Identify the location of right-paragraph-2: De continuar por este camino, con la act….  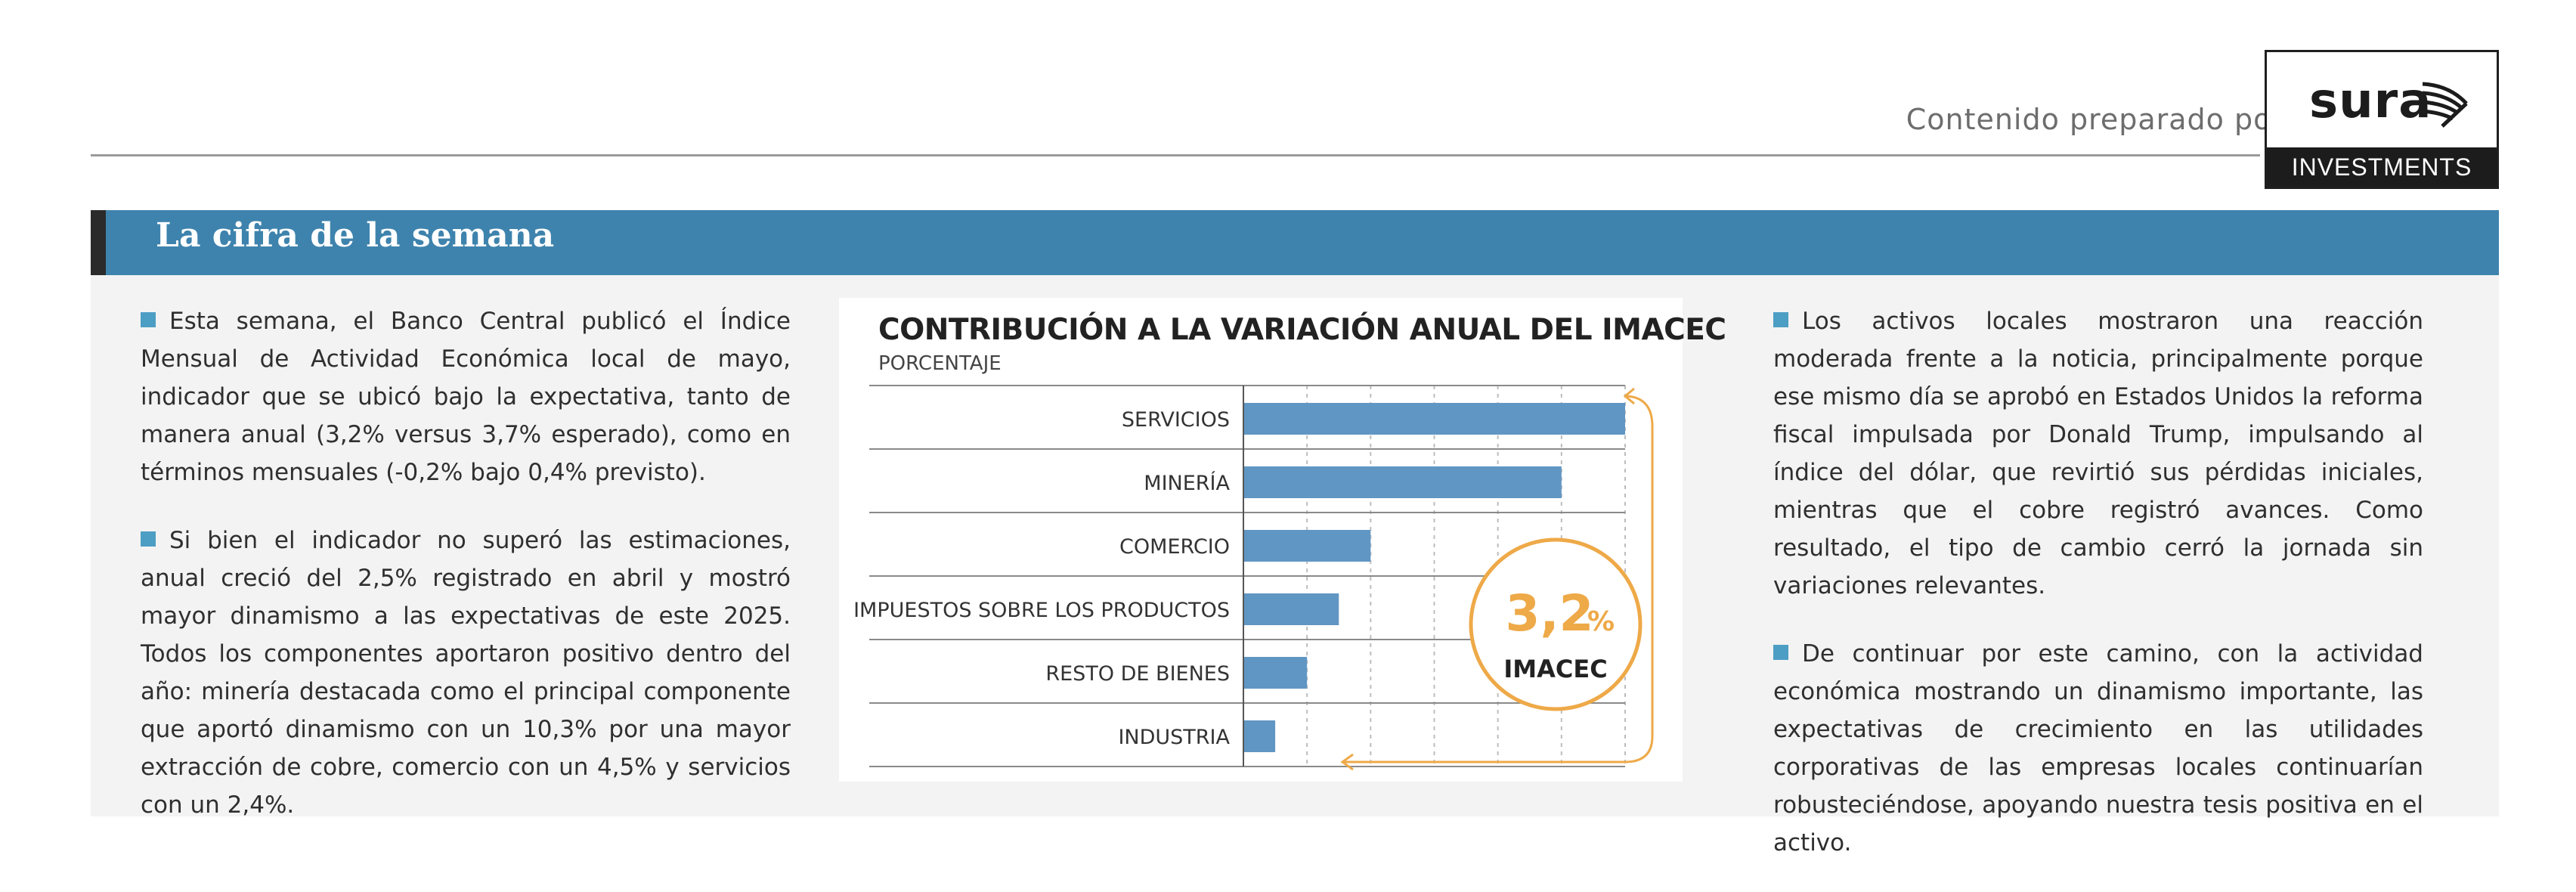
(2098, 748).